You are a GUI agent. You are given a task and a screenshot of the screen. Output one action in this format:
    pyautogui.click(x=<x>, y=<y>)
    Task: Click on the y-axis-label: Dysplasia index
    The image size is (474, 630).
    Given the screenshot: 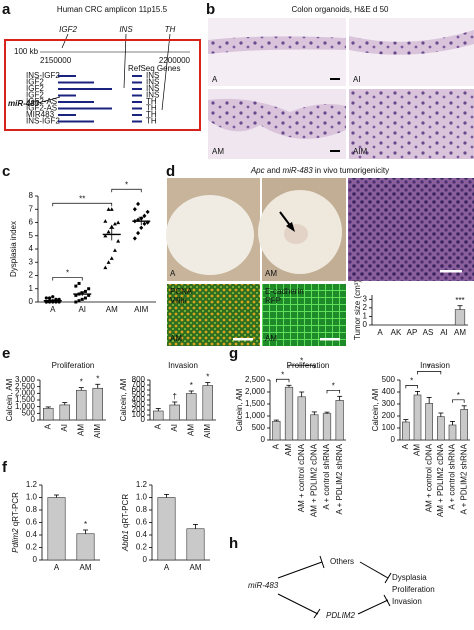 What is the action you would take?
    pyautogui.click(x=13, y=249)
    